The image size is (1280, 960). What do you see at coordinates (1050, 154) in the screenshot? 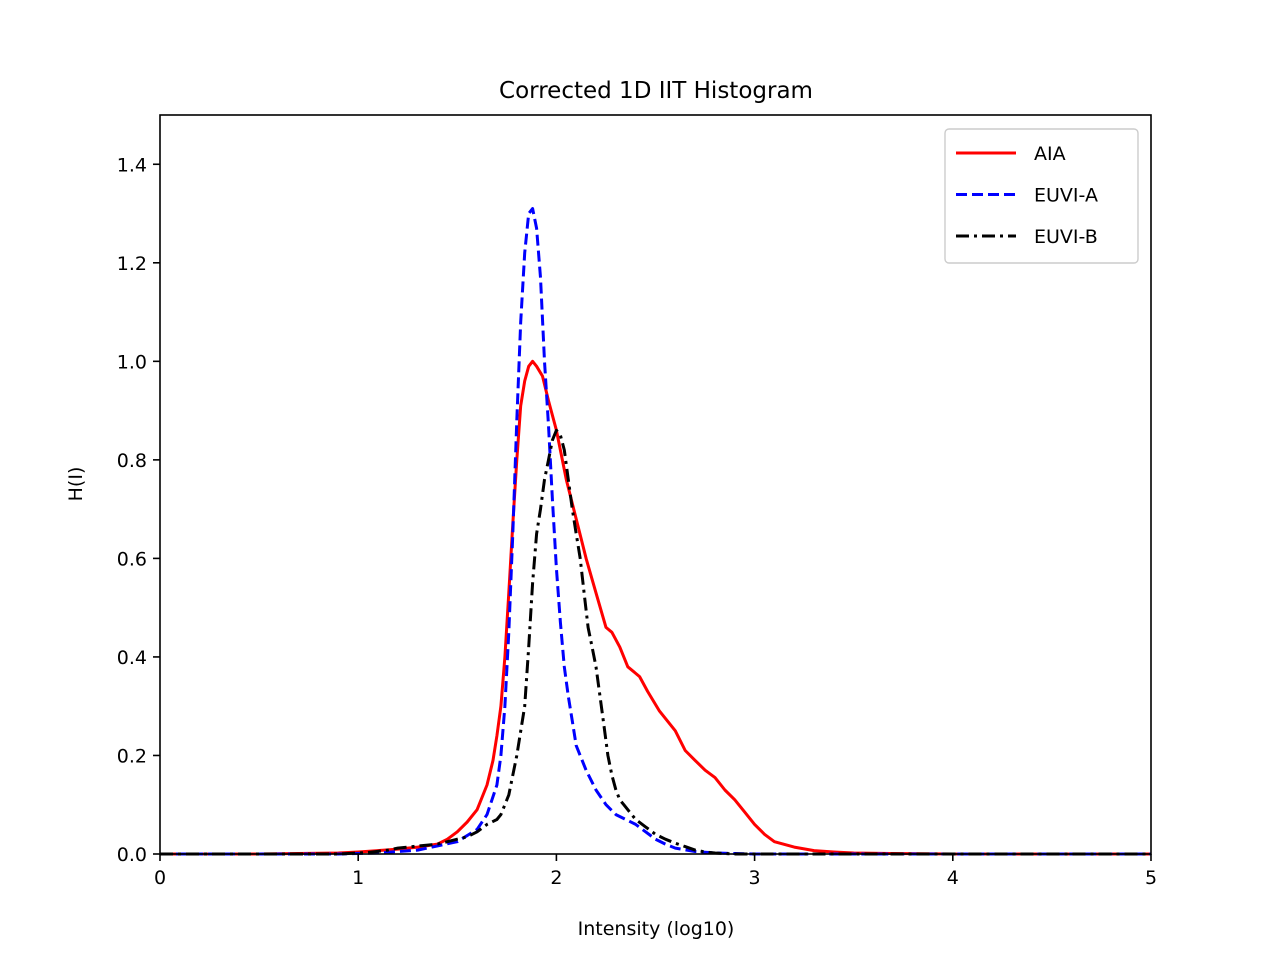
I see `legend-label: AIA` at bounding box center [1050, 154].